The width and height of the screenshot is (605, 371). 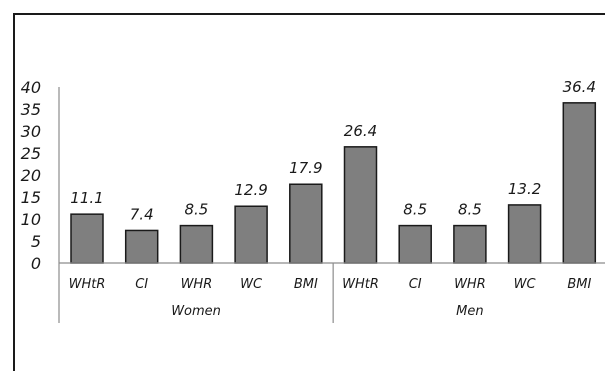 What do you see at coordinates (31, 87) in the screenshot?
I see `y-tick-label-40: 40` at bounding box center [31, 87].